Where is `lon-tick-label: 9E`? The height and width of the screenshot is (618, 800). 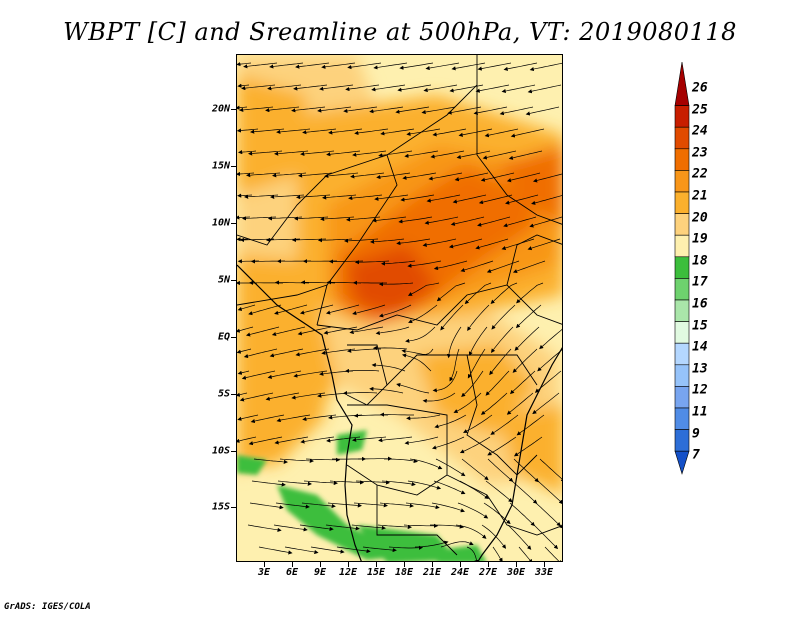
lon-tick-label: 9E is located at coordinates (320, 572).